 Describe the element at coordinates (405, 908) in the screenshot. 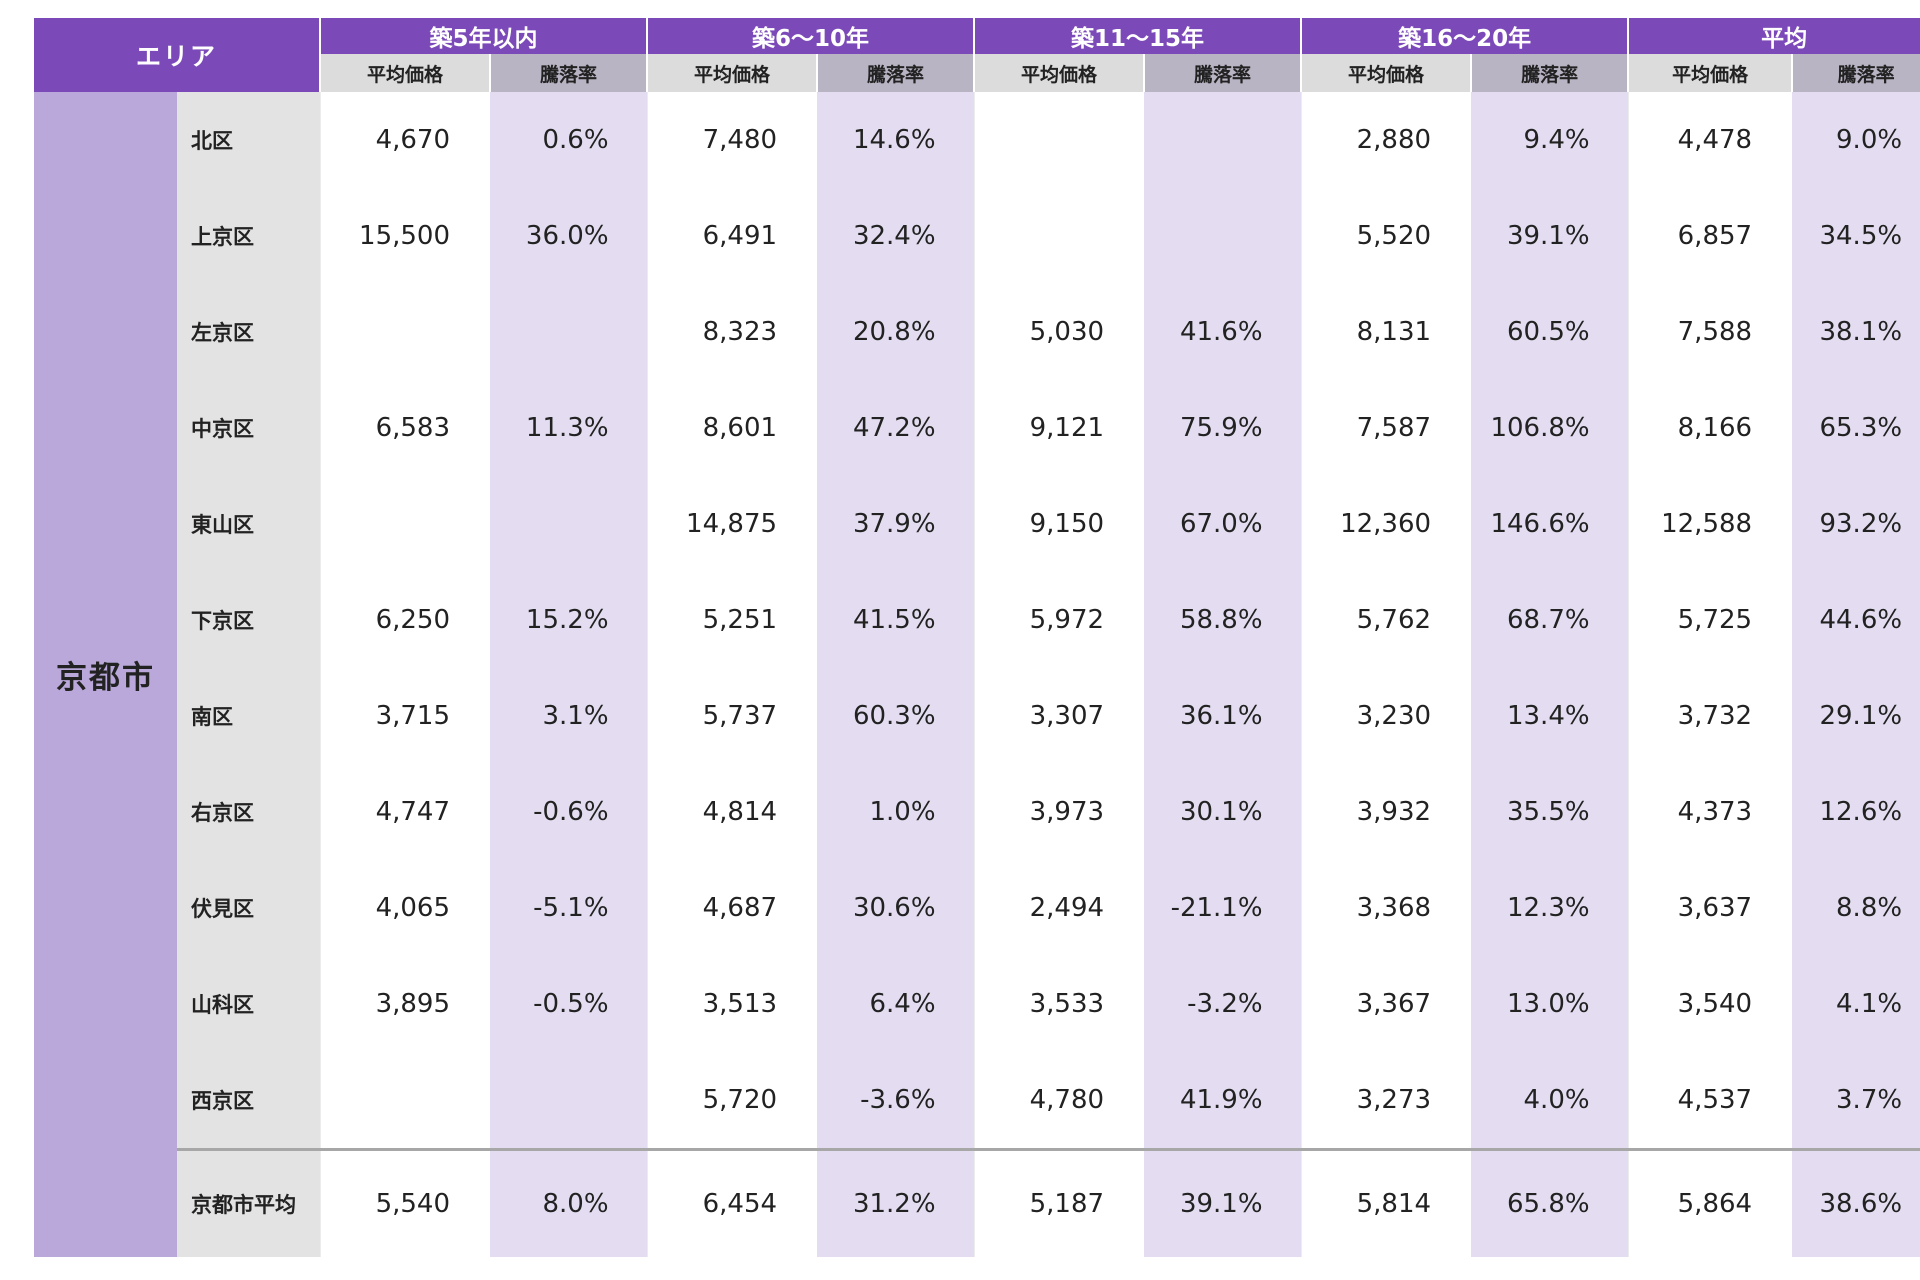

I see `price-cell: 4,065` at that location.